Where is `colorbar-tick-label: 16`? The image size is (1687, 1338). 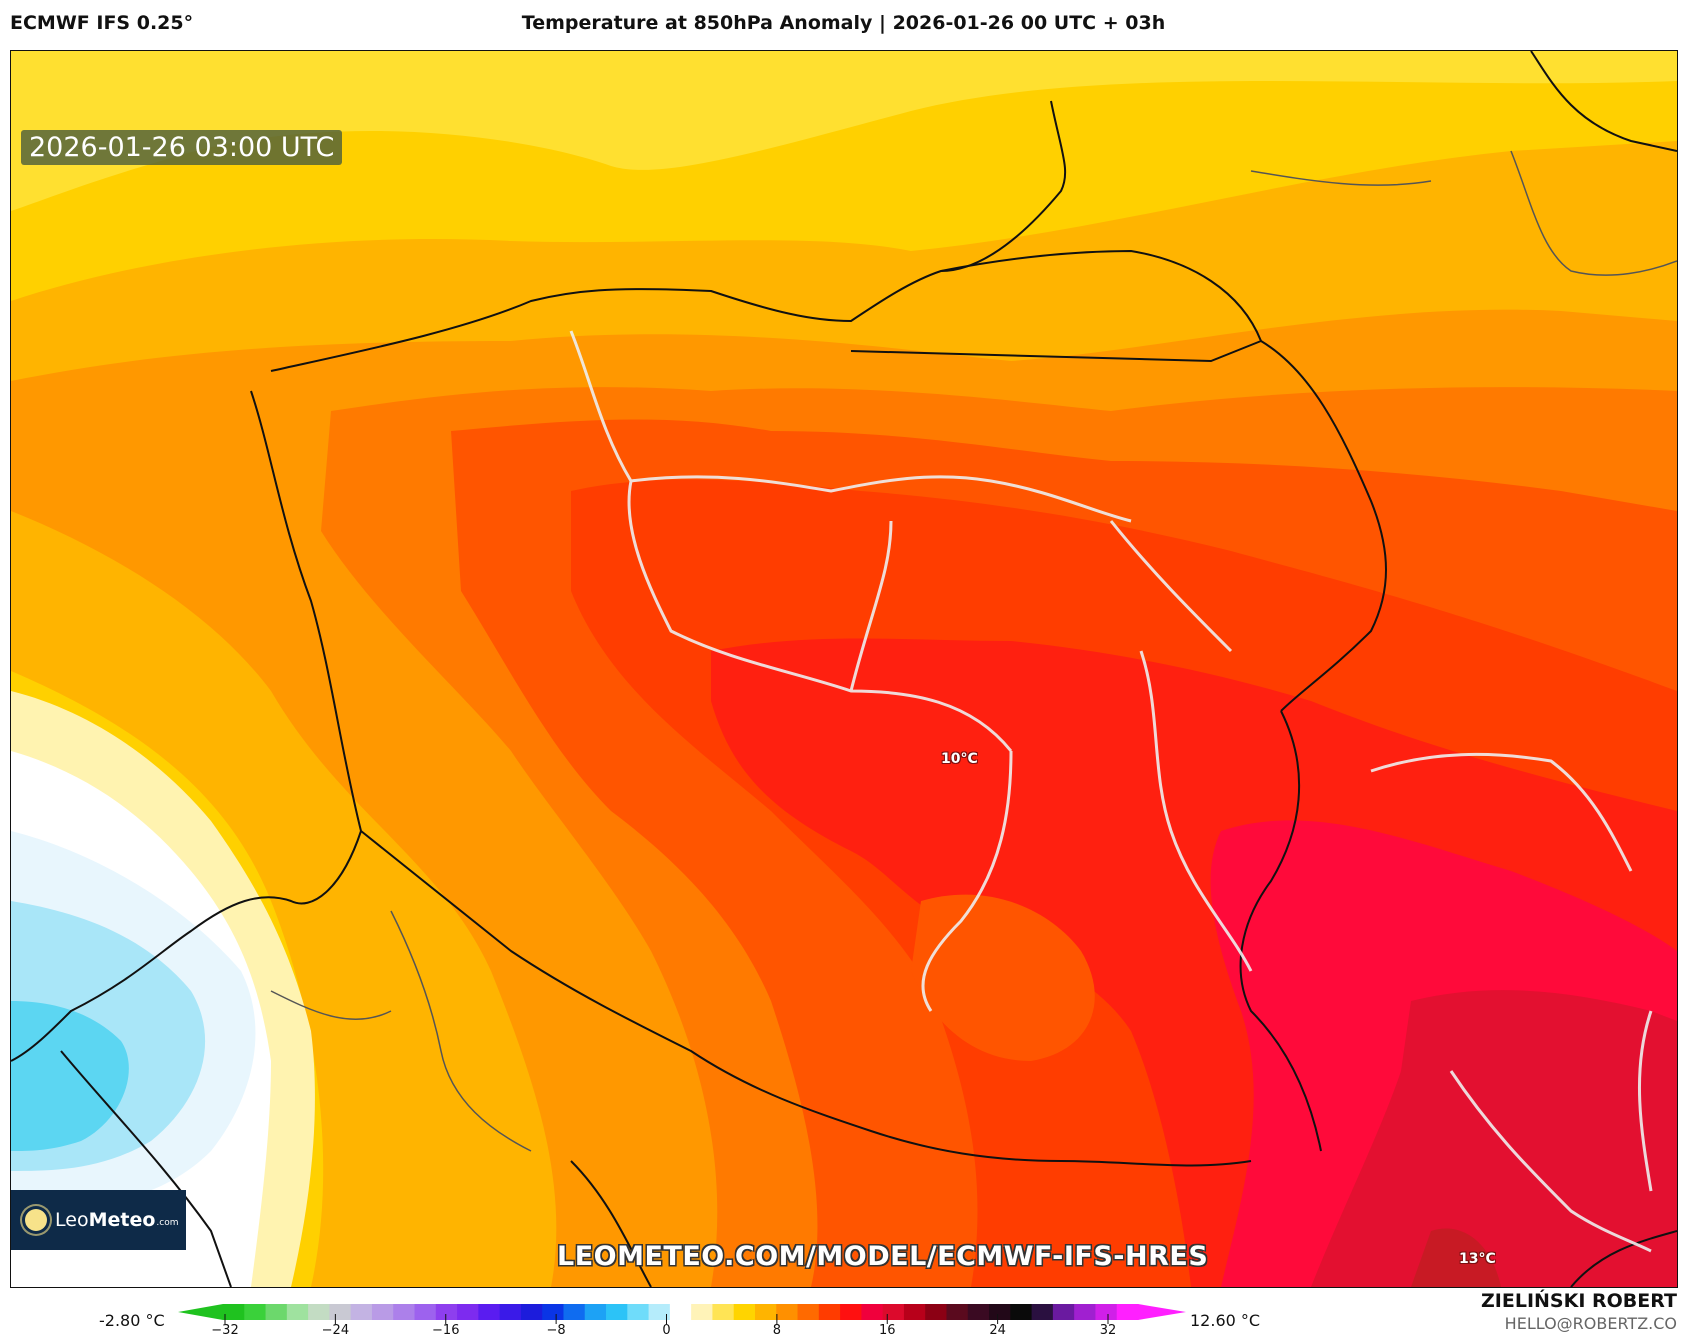 colorbar-tick-label: 16 is located at coordinates (887, 1330).